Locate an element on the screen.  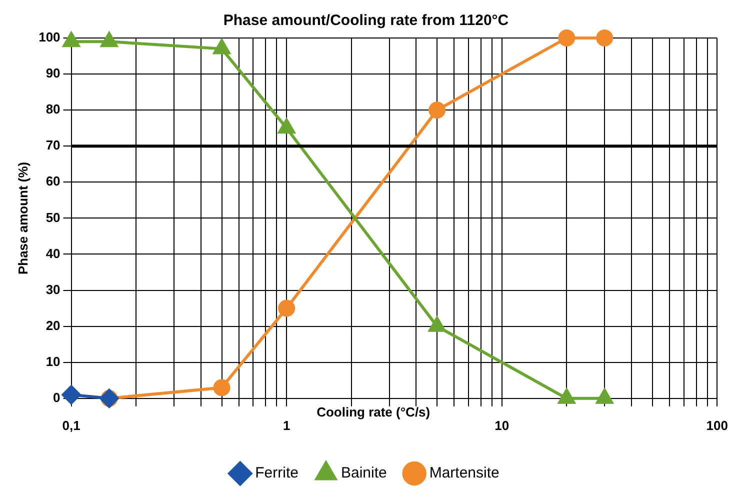
y-tick-label: 60 is located at coordinates (53, 181).